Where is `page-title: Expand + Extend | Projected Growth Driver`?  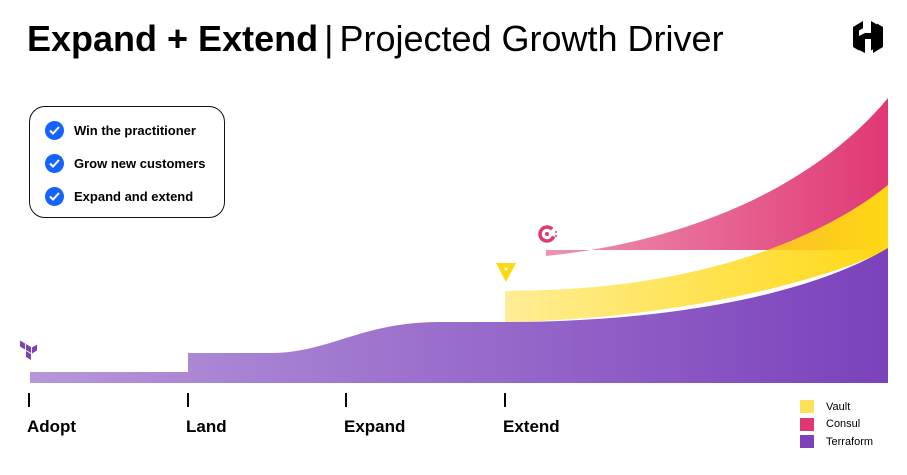
page-title: Expand + Extend | Projected Growth Driver is located at coordinates (375, 38).